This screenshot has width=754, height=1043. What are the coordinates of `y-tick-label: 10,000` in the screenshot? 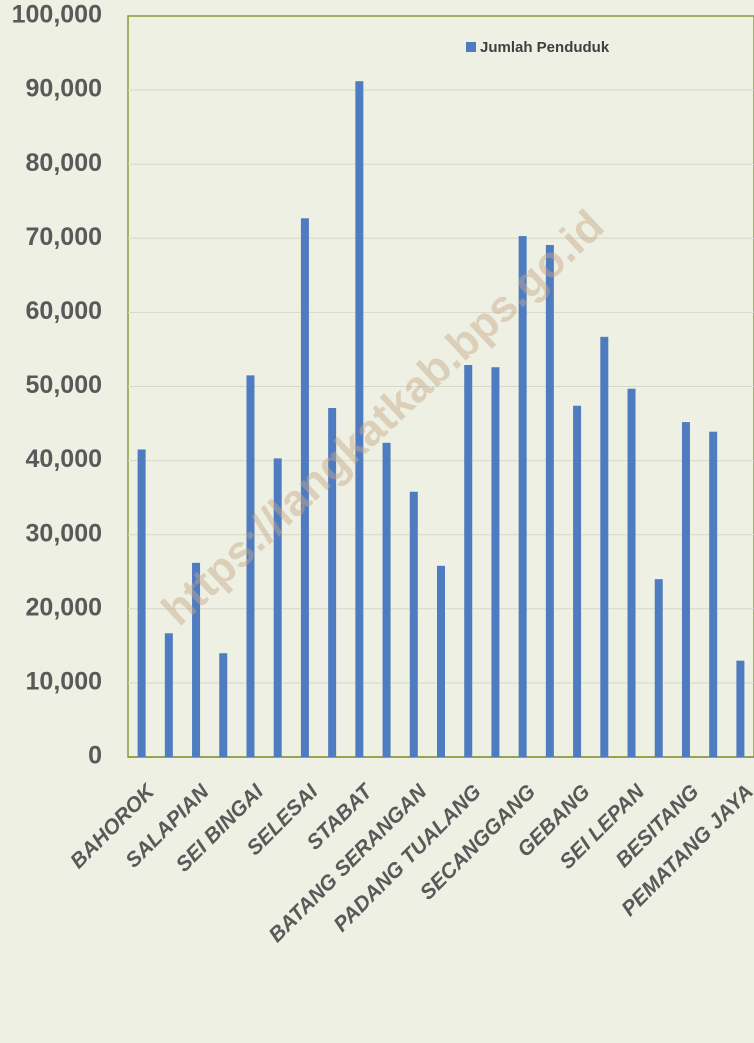 It's located at (64, 682).